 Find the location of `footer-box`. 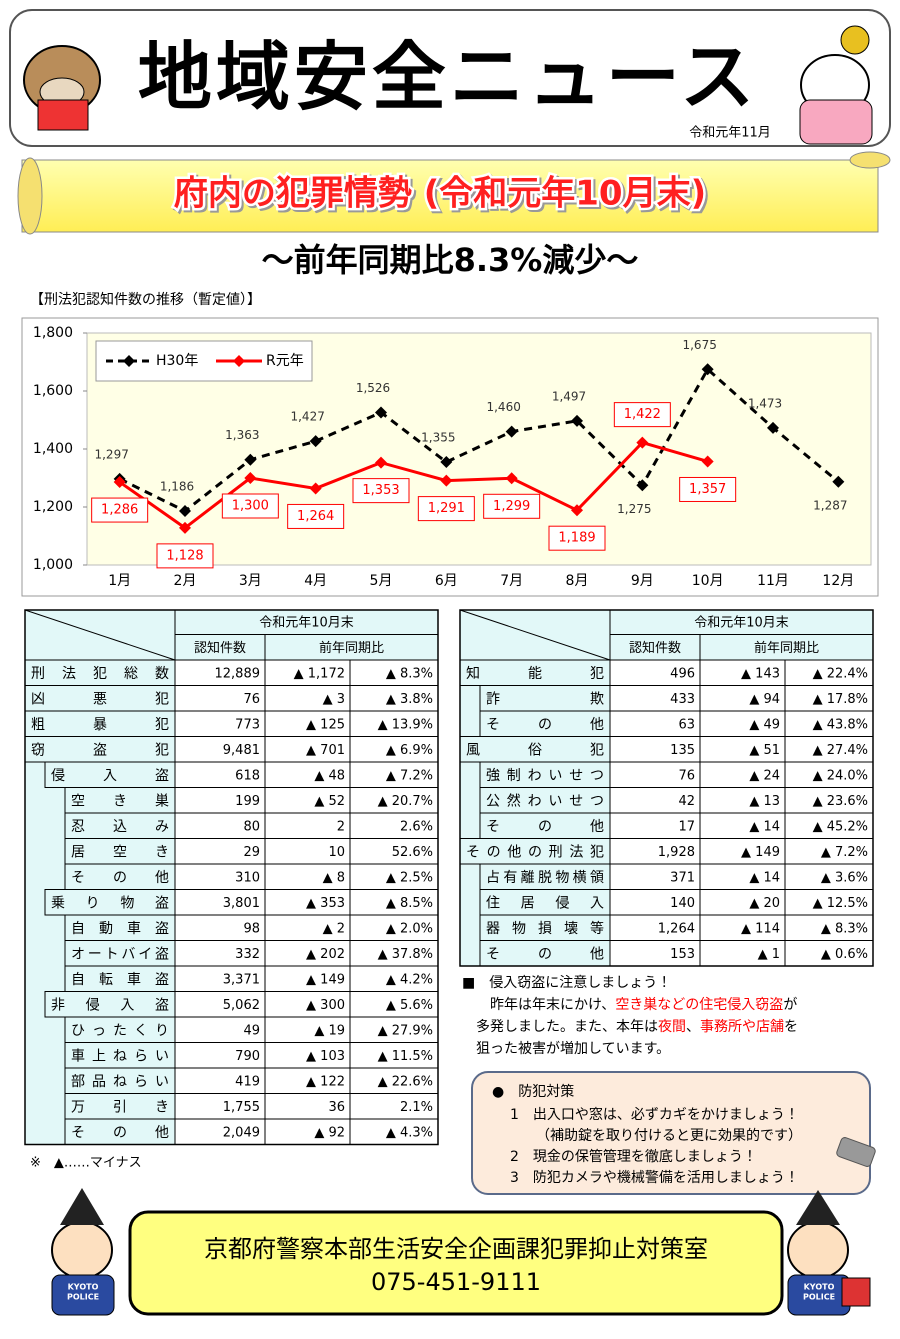

footer-box is located at coordinates (456, 1263).